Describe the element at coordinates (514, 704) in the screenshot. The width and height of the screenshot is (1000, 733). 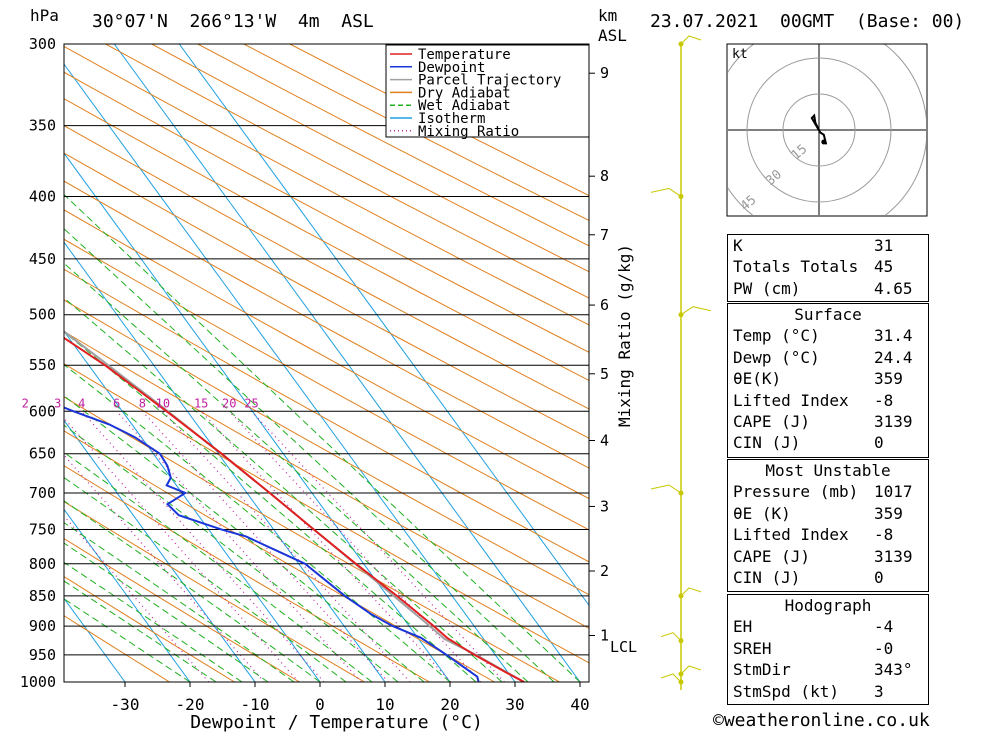
I see `x-tick-label: 30` at that location.